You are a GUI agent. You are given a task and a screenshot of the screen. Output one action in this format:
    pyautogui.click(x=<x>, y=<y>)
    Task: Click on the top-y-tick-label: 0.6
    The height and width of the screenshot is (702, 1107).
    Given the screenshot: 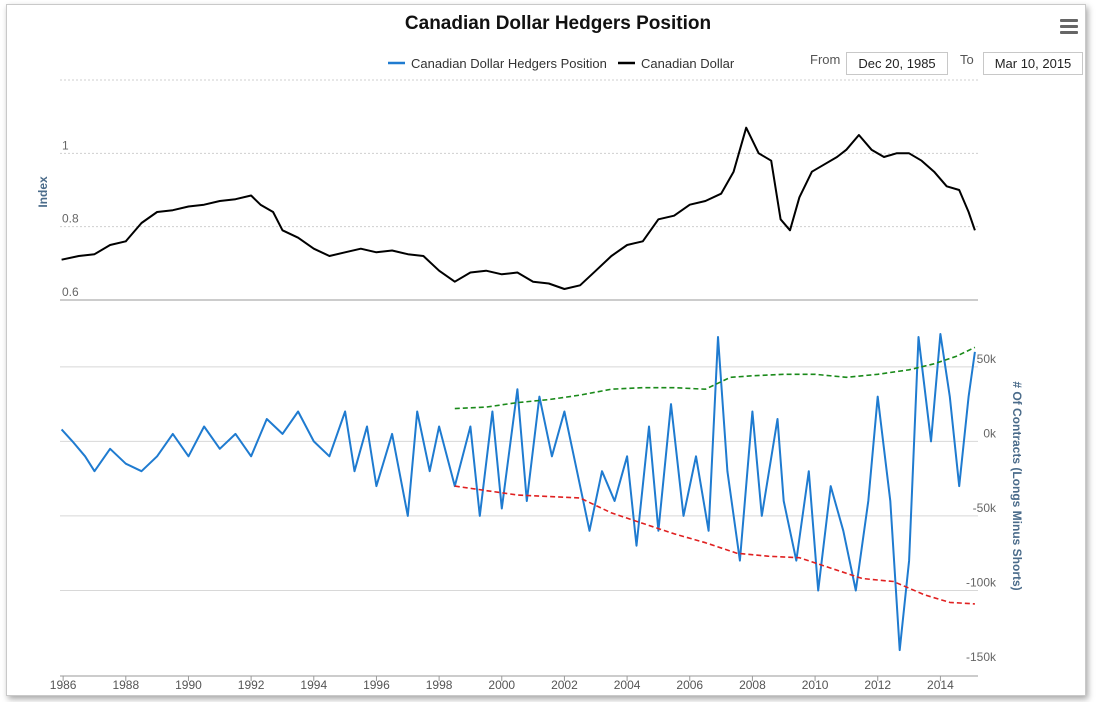 What is the action you would take?
    pyautogui.click(x=70, y=292)
    